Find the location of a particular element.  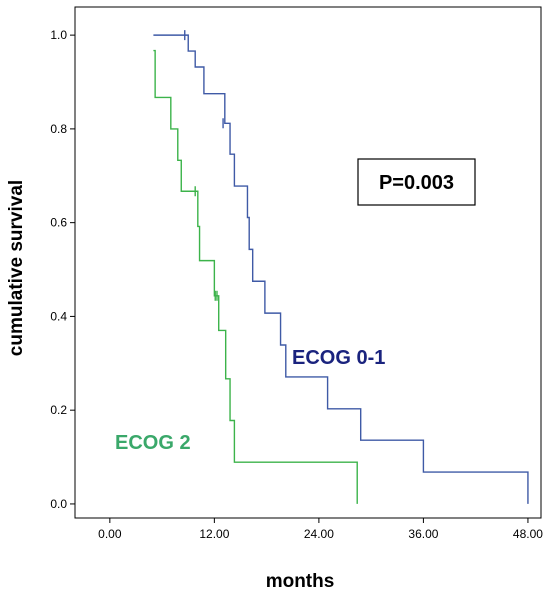

y-axis-title: cumulative survival is located at coordinates (16, 268).